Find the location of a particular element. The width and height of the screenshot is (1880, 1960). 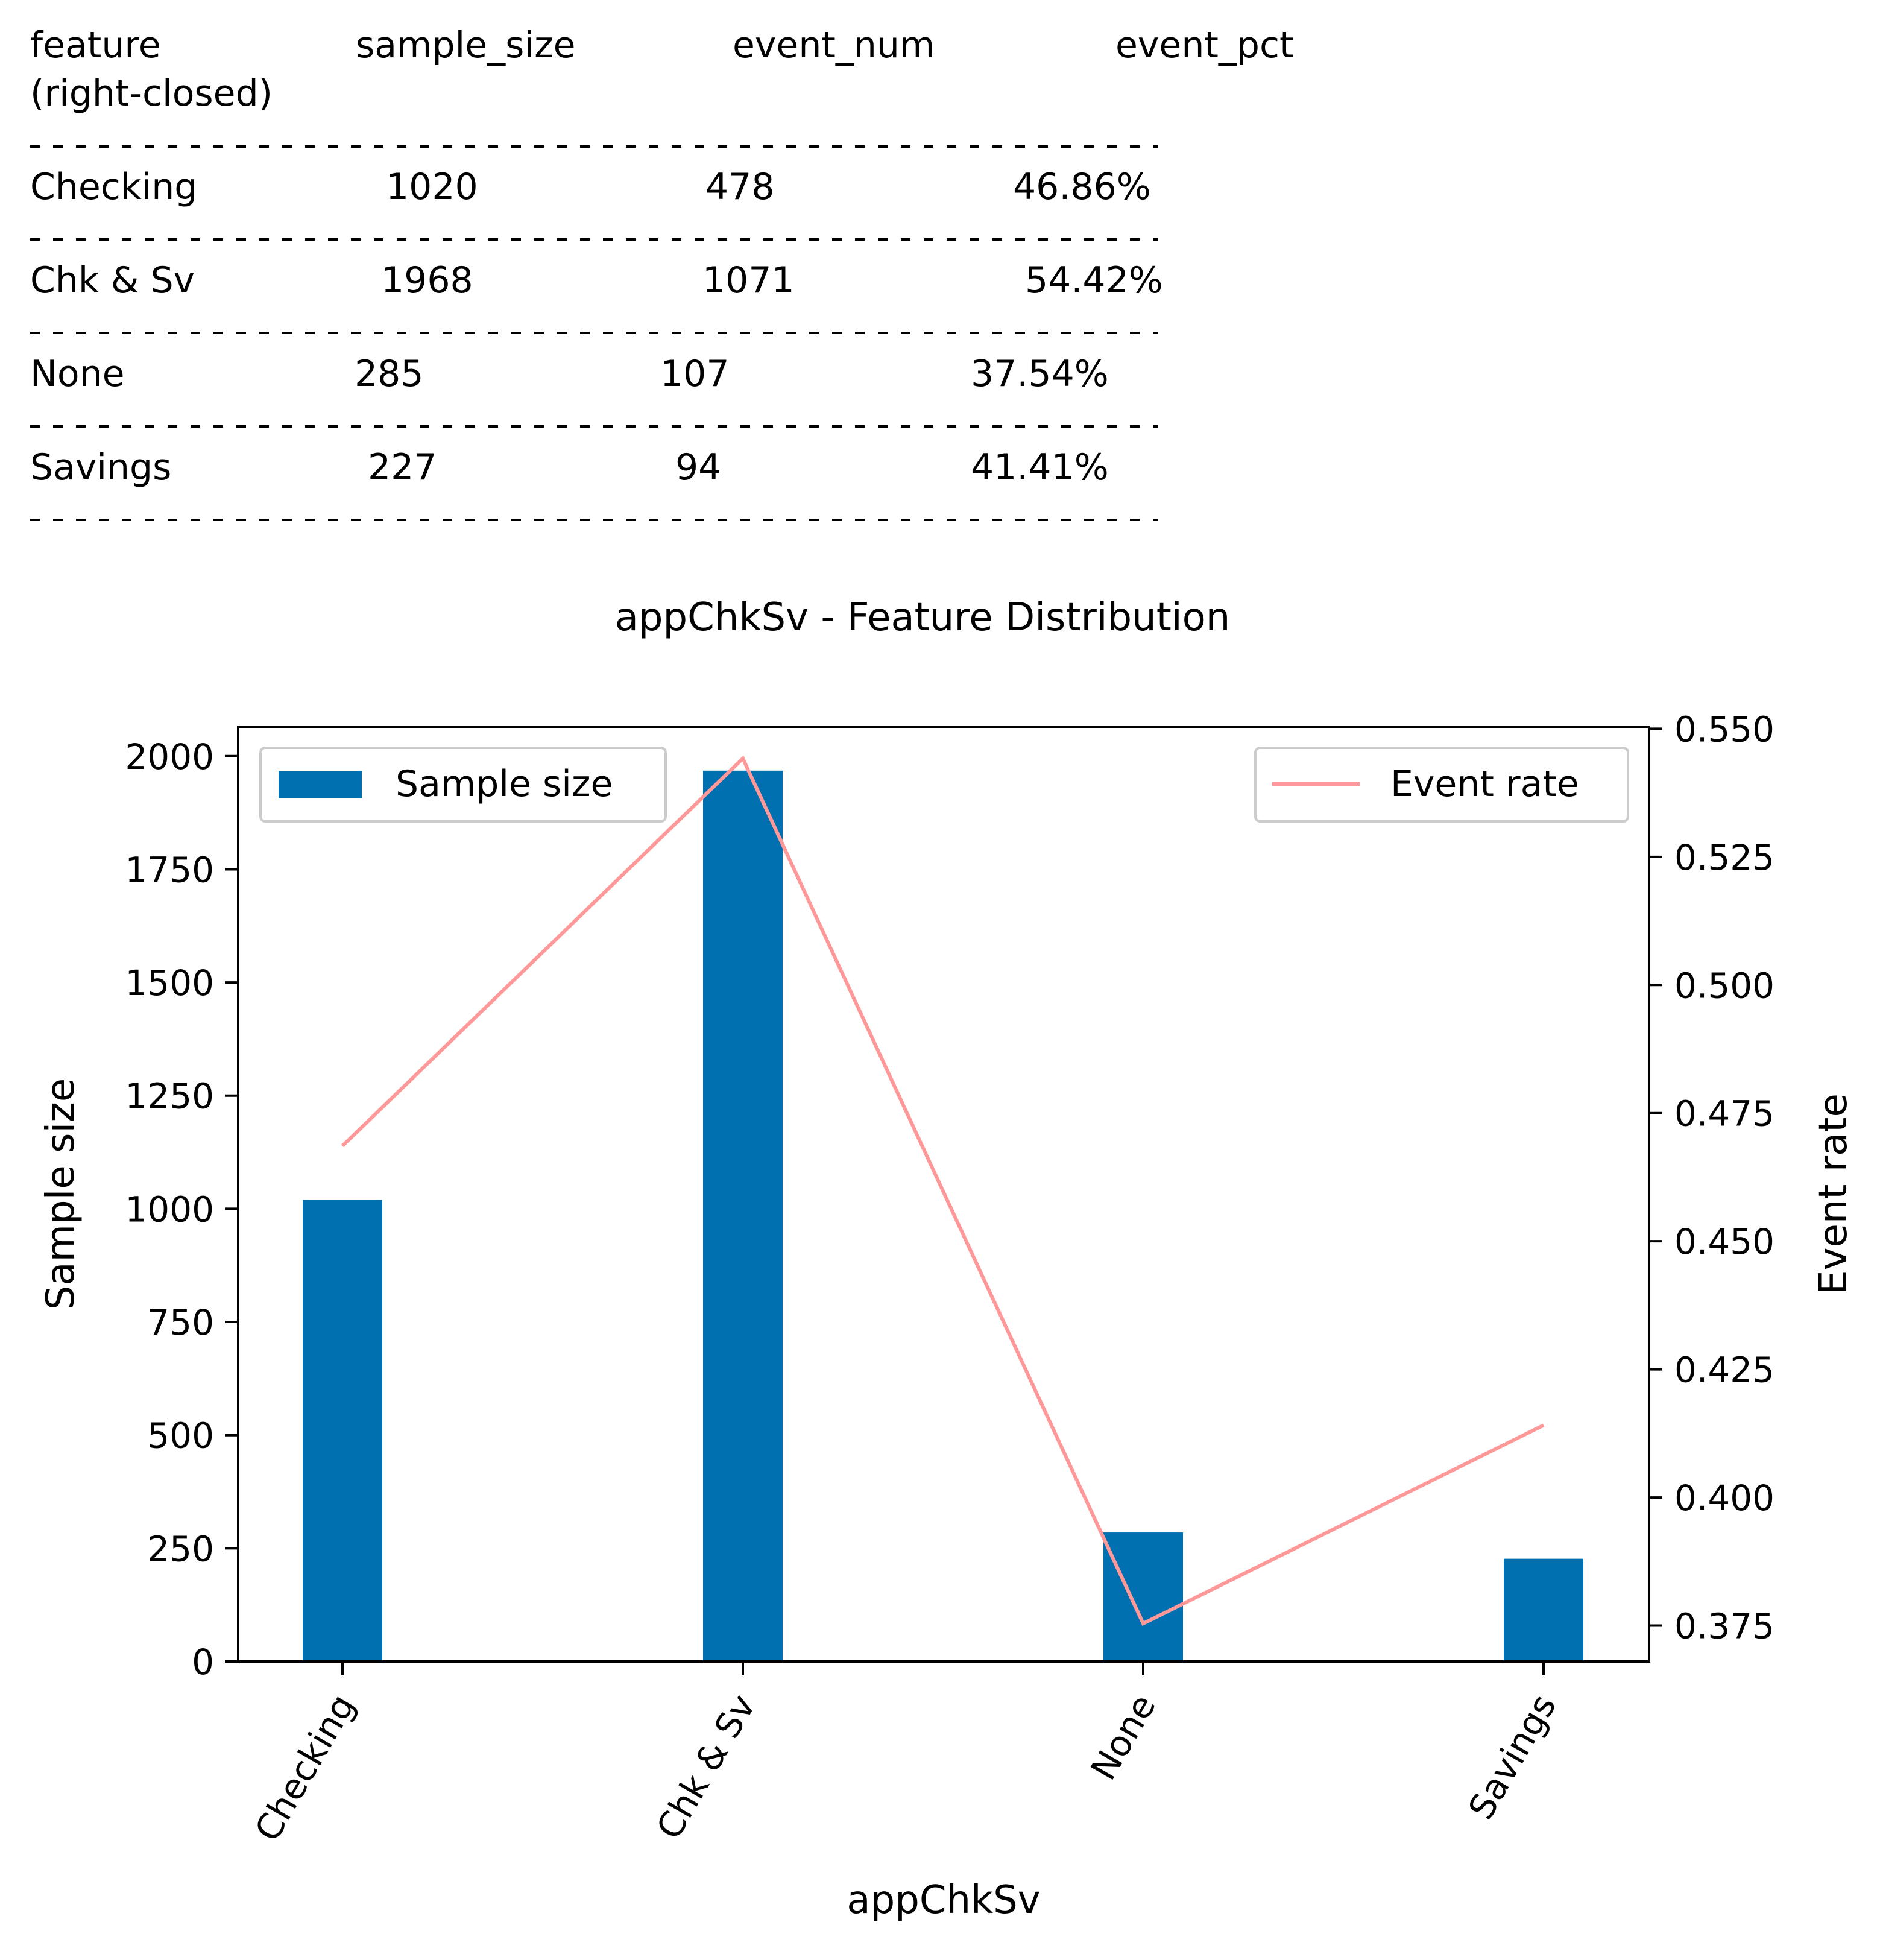

bar-chk-sv is located at coordinates (743, 1215).